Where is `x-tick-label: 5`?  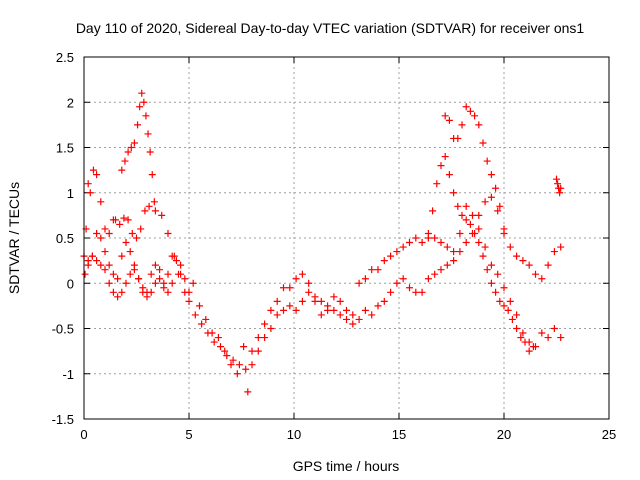 x-tick-label: 5 is located at coordinates (188, 434).